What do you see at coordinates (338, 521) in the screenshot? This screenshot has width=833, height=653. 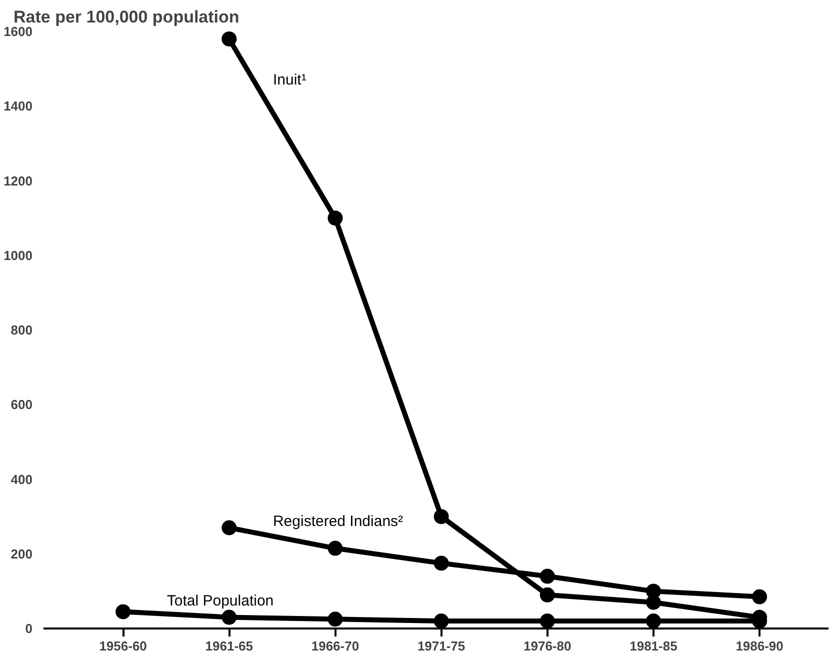 I see `series-label: Registered Indians²` at bounding box center [338, 521].